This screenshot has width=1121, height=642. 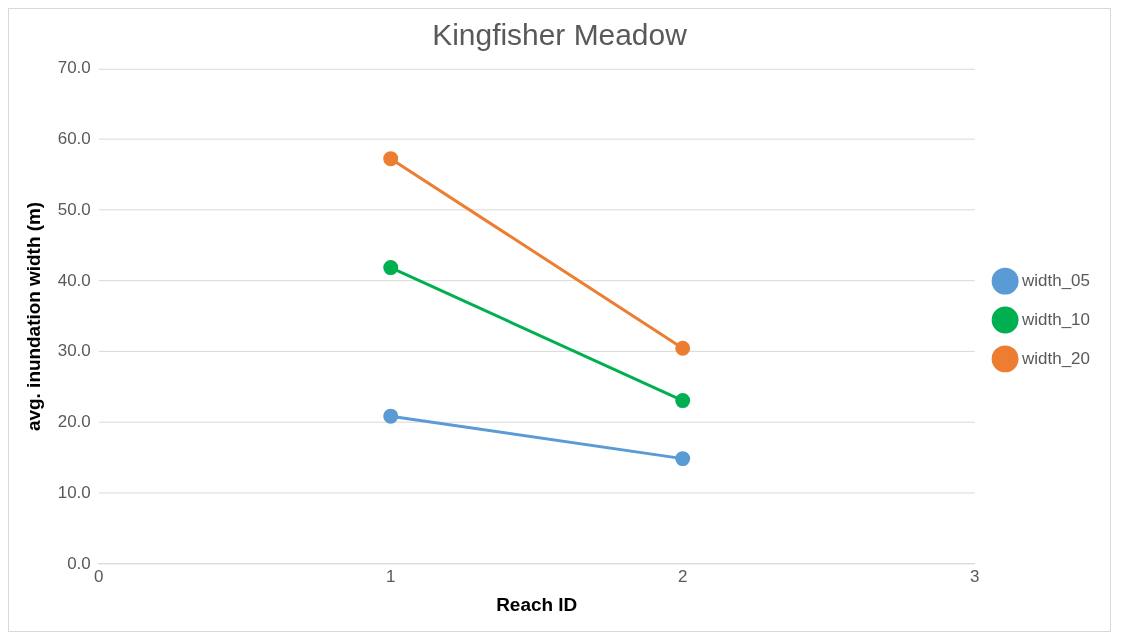 What do you see at coordinates (99, 576) in the screenshot?
I see `x-tick-label: 0` at bounding box center [99, 576].